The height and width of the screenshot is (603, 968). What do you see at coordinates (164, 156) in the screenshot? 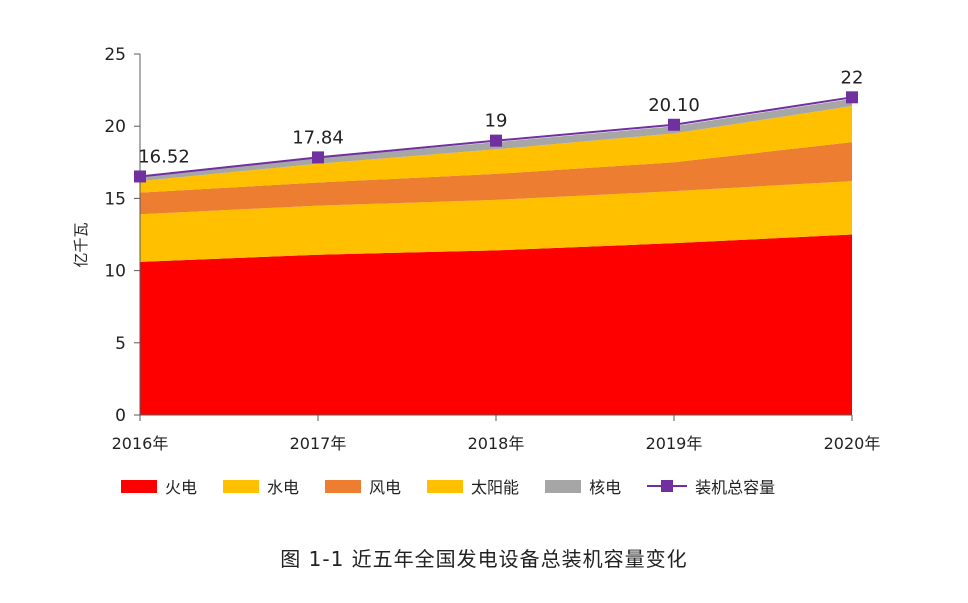
I see `data-label: 16.52` at bounding box center [164, 156].